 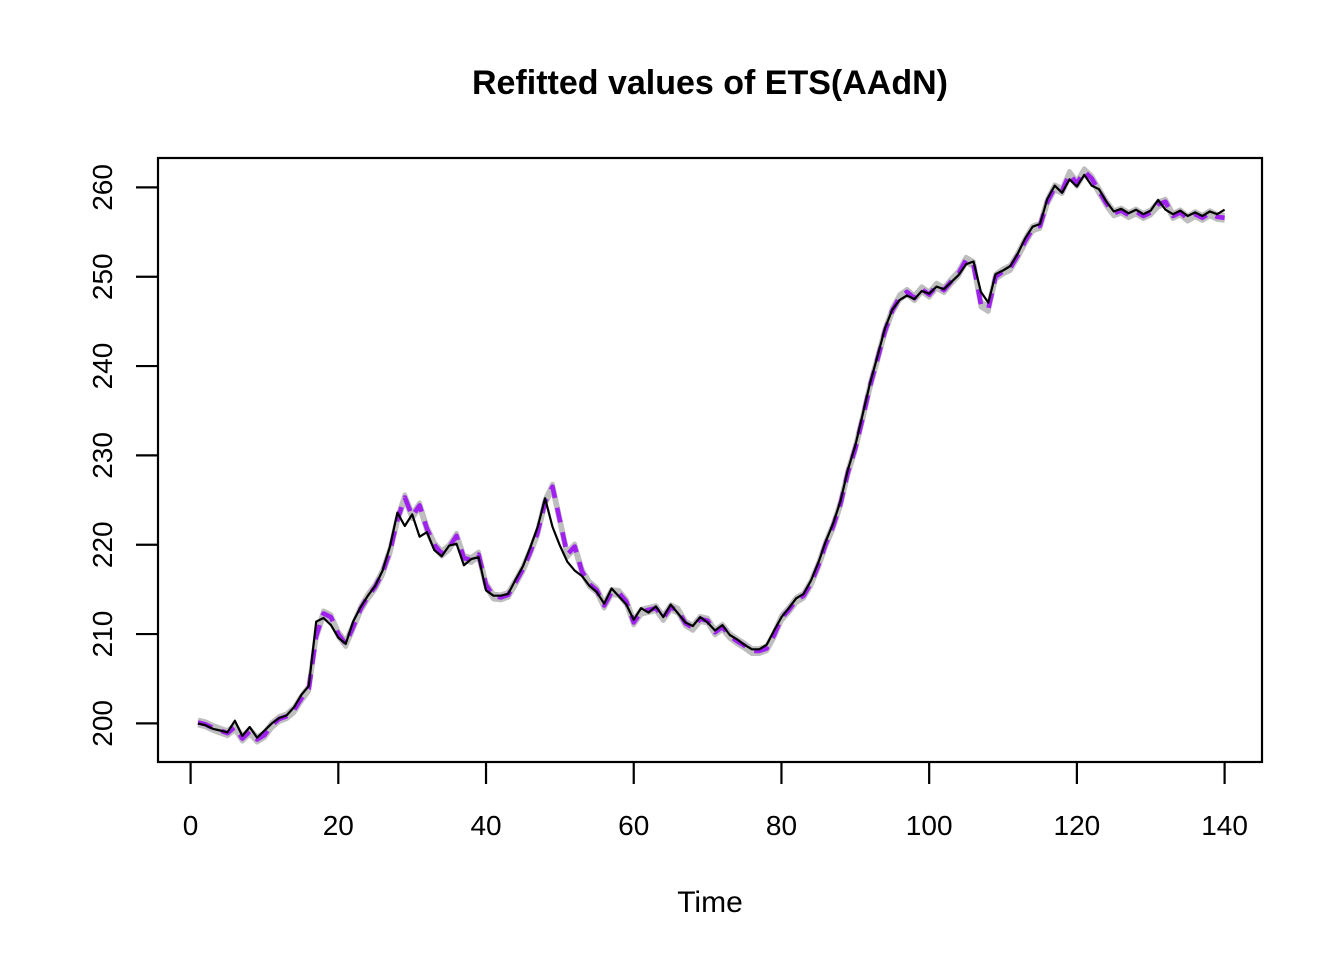 What do you see at coordinates (102, 634) in the screenshot?
I see `y-tick-label: 210` at bounding box center [102, 634].